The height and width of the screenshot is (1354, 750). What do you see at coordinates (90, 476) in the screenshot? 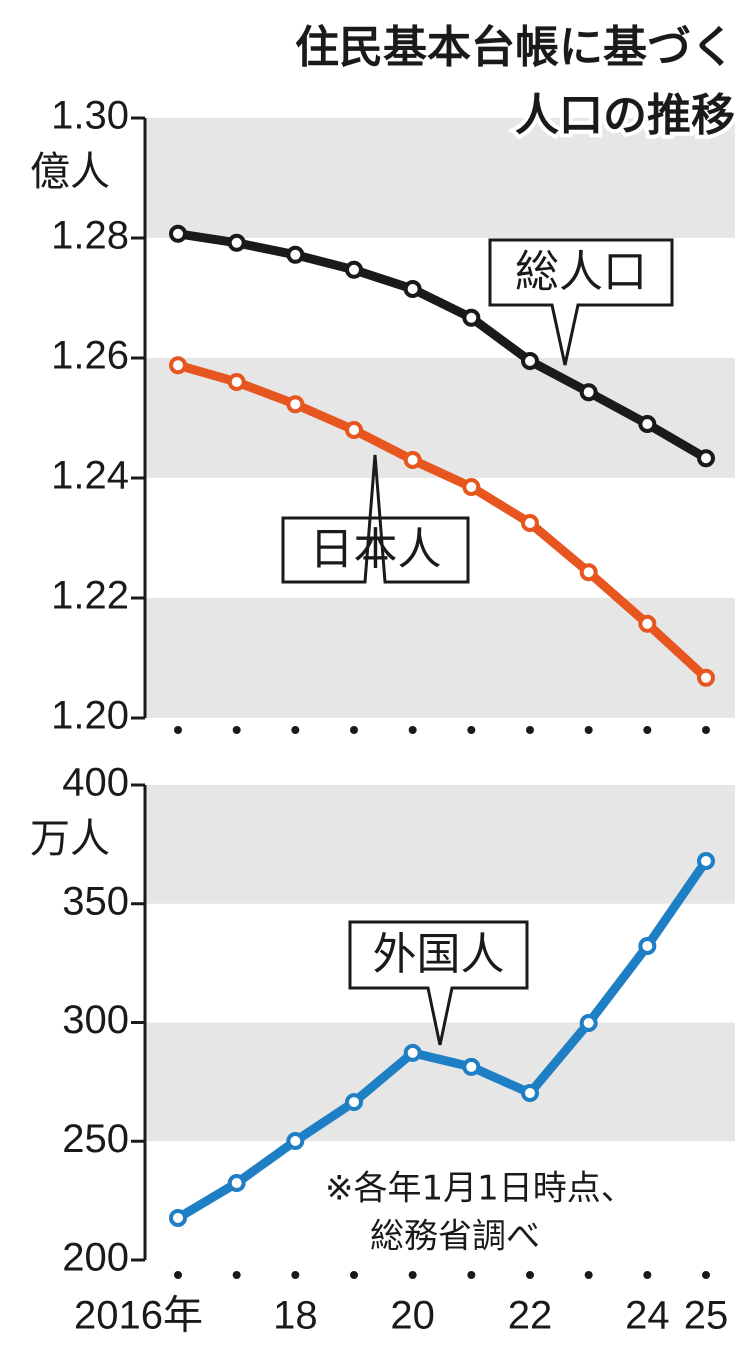
I see `y-tick-label: 1.24` at bounding box center [90, 476].